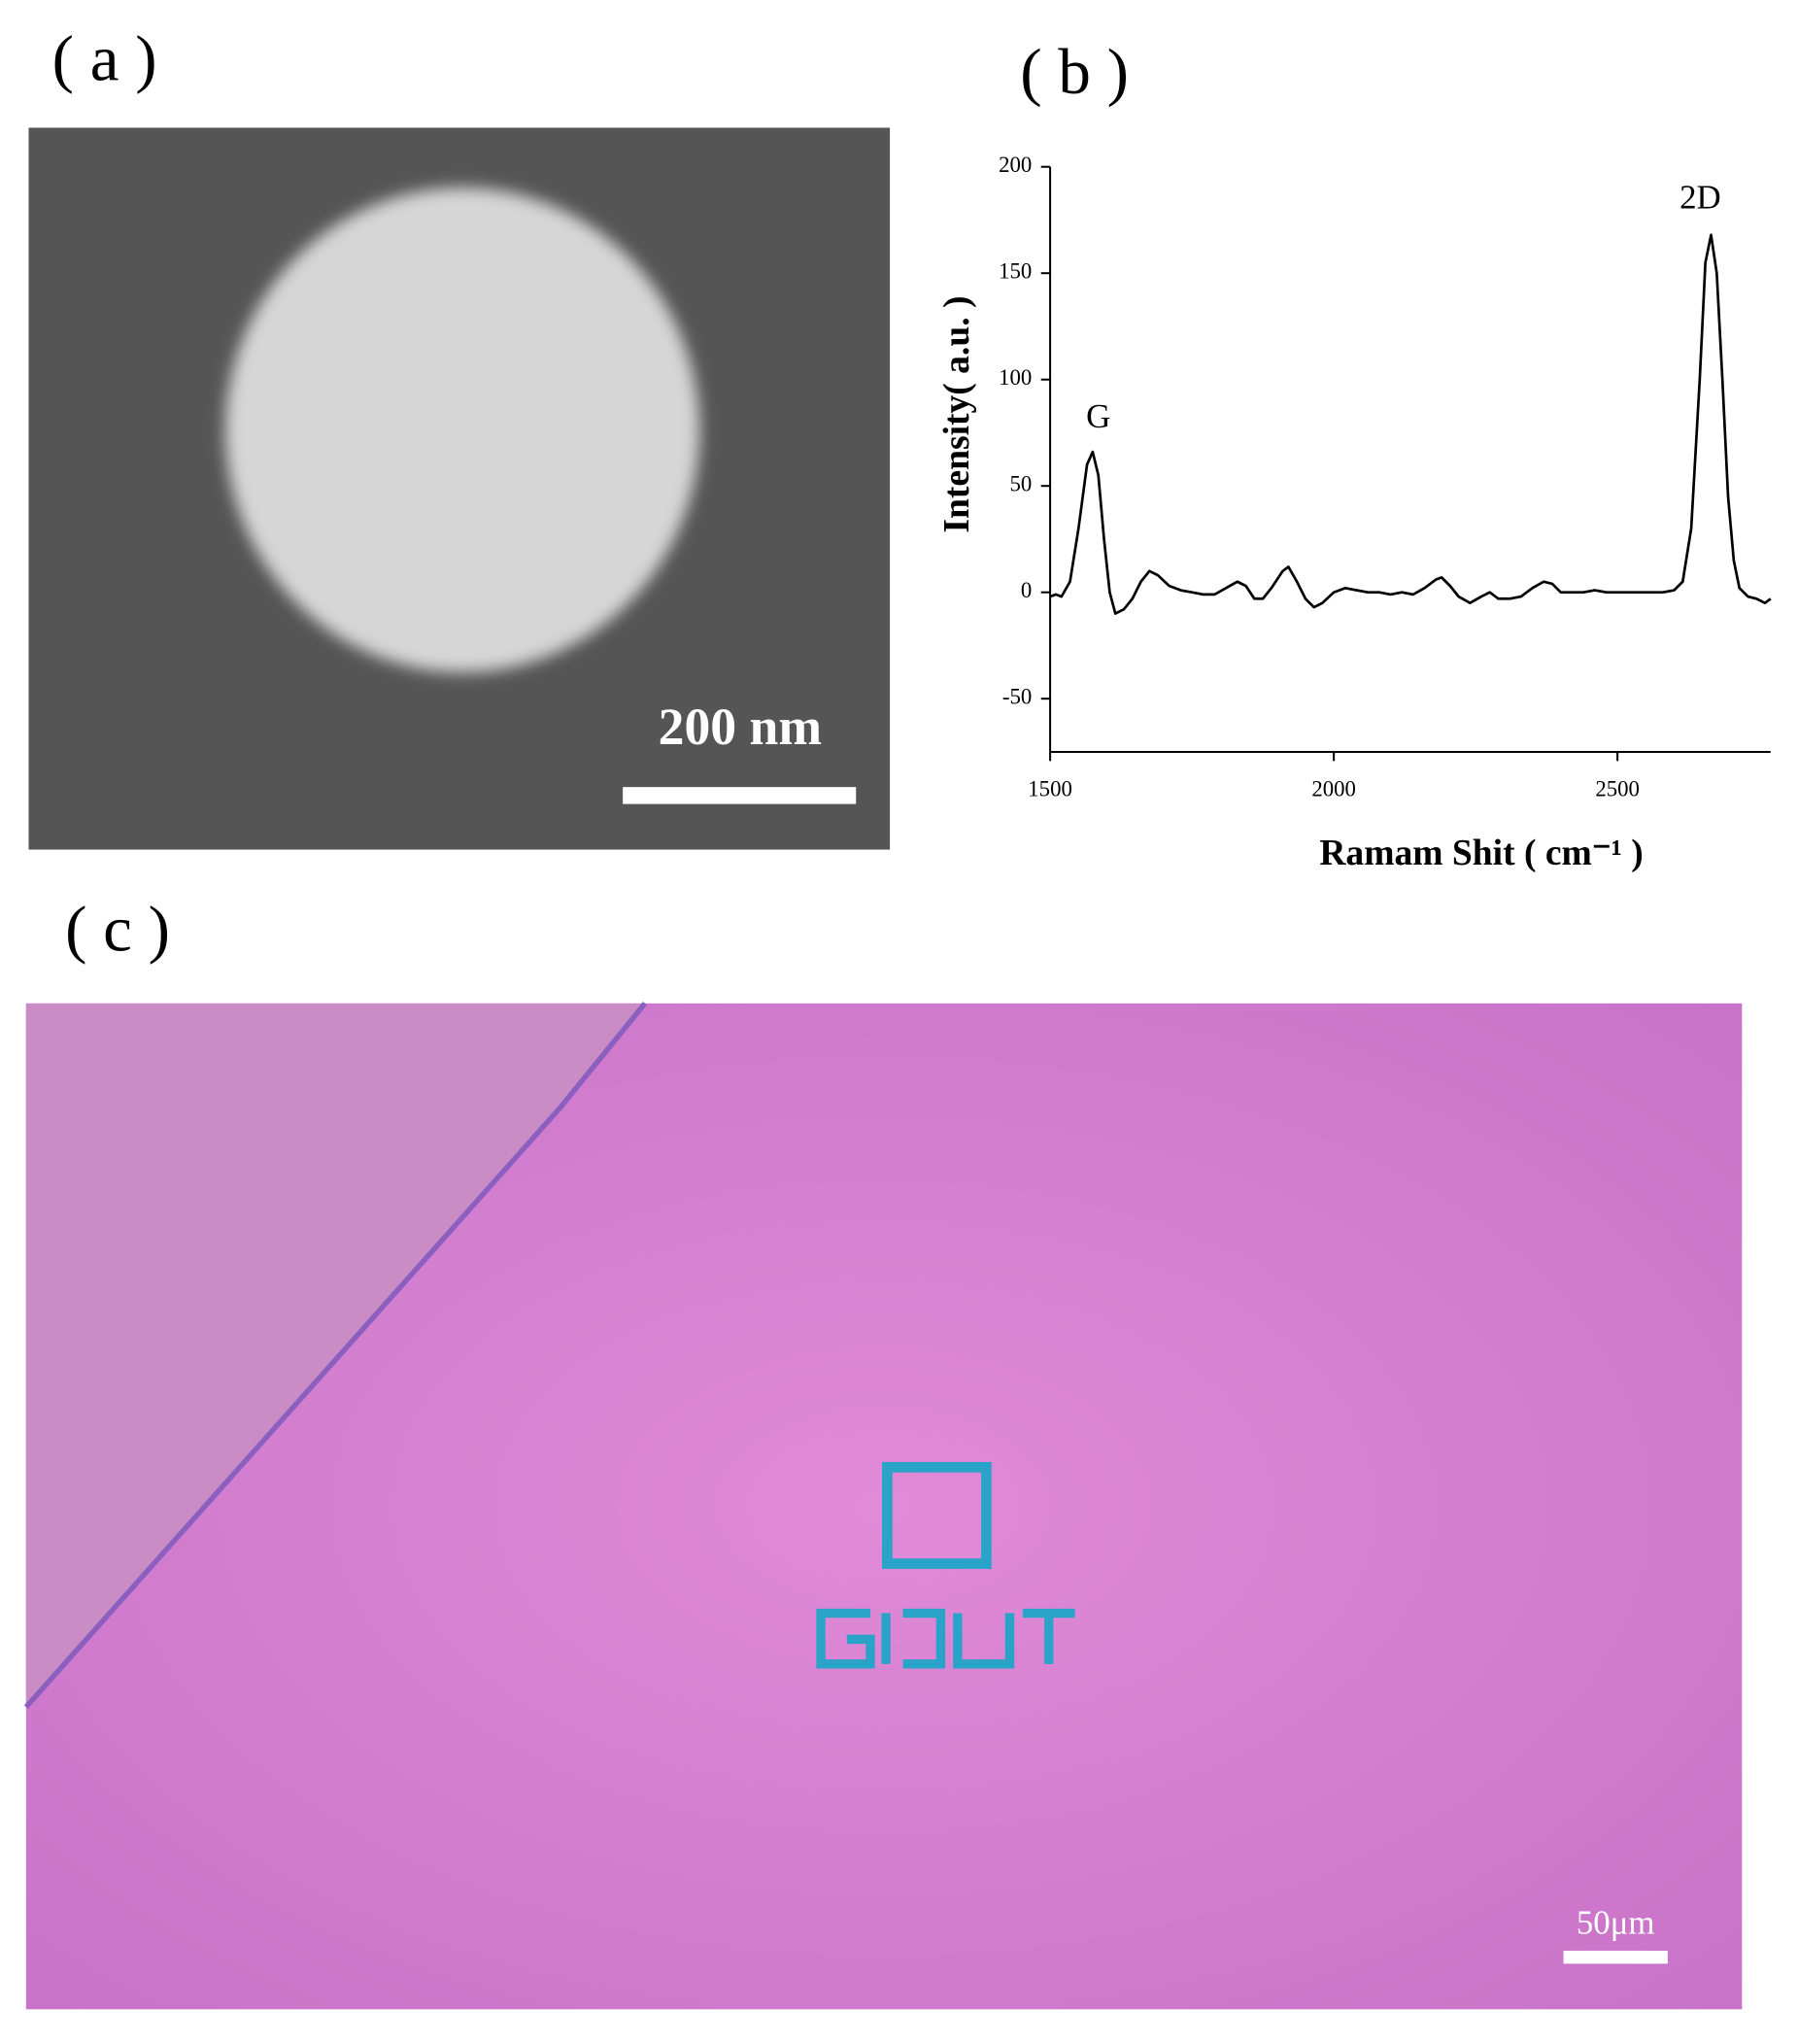  What do you see at coordinates (1015, 377) in the screenshot?
I see `y-tick-label: 100` at bounding box center [1015, 377].